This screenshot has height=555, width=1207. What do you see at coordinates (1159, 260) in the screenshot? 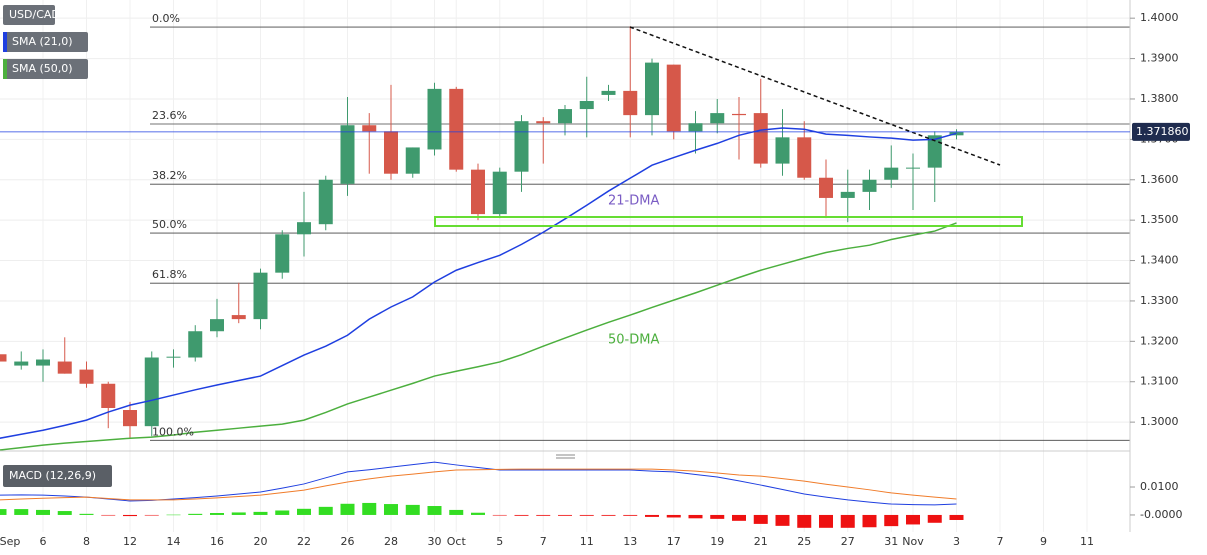
I see `y-tick-label: 1.3400` at bounding box center [1159, 260].